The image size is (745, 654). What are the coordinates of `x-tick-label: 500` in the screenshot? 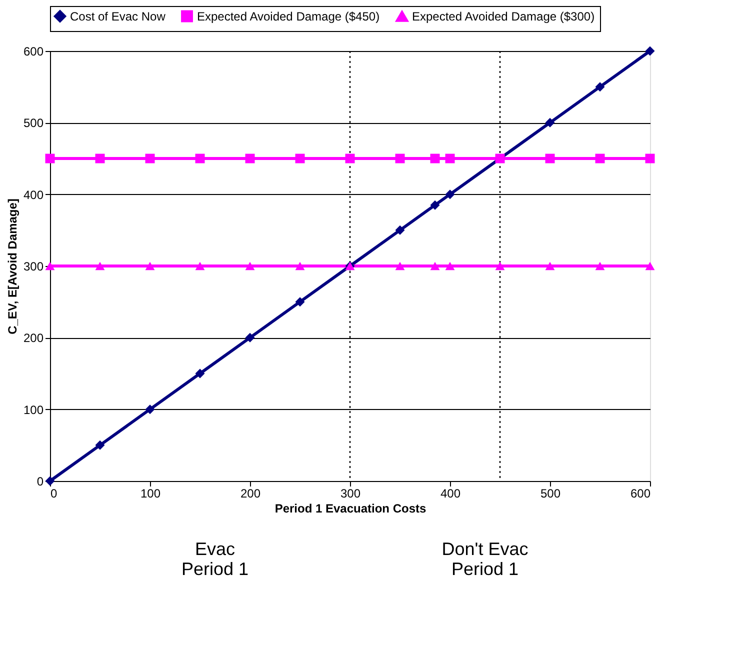 It's located at (550, 493).